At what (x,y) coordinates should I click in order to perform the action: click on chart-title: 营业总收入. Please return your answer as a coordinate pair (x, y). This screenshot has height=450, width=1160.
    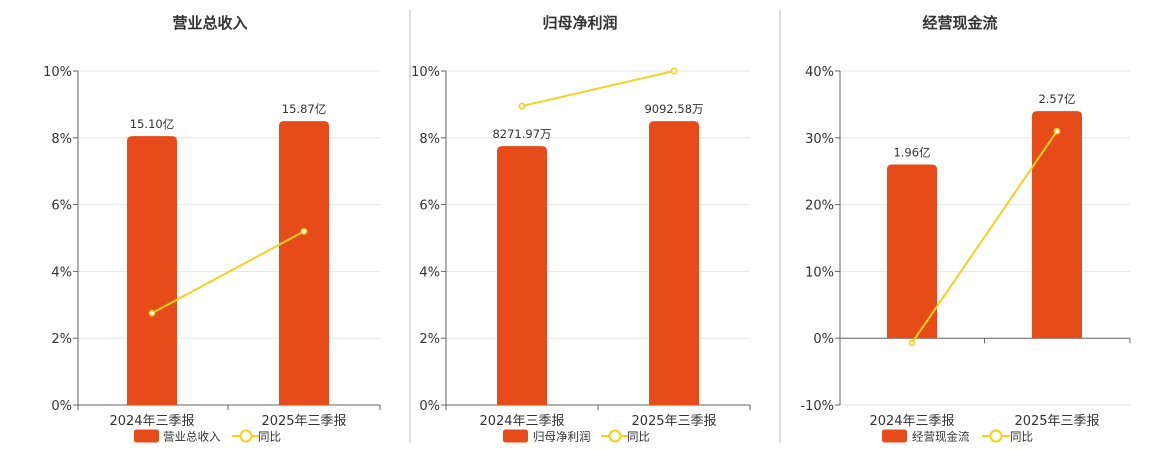
    Looking at the image, I should click on (209, 23).